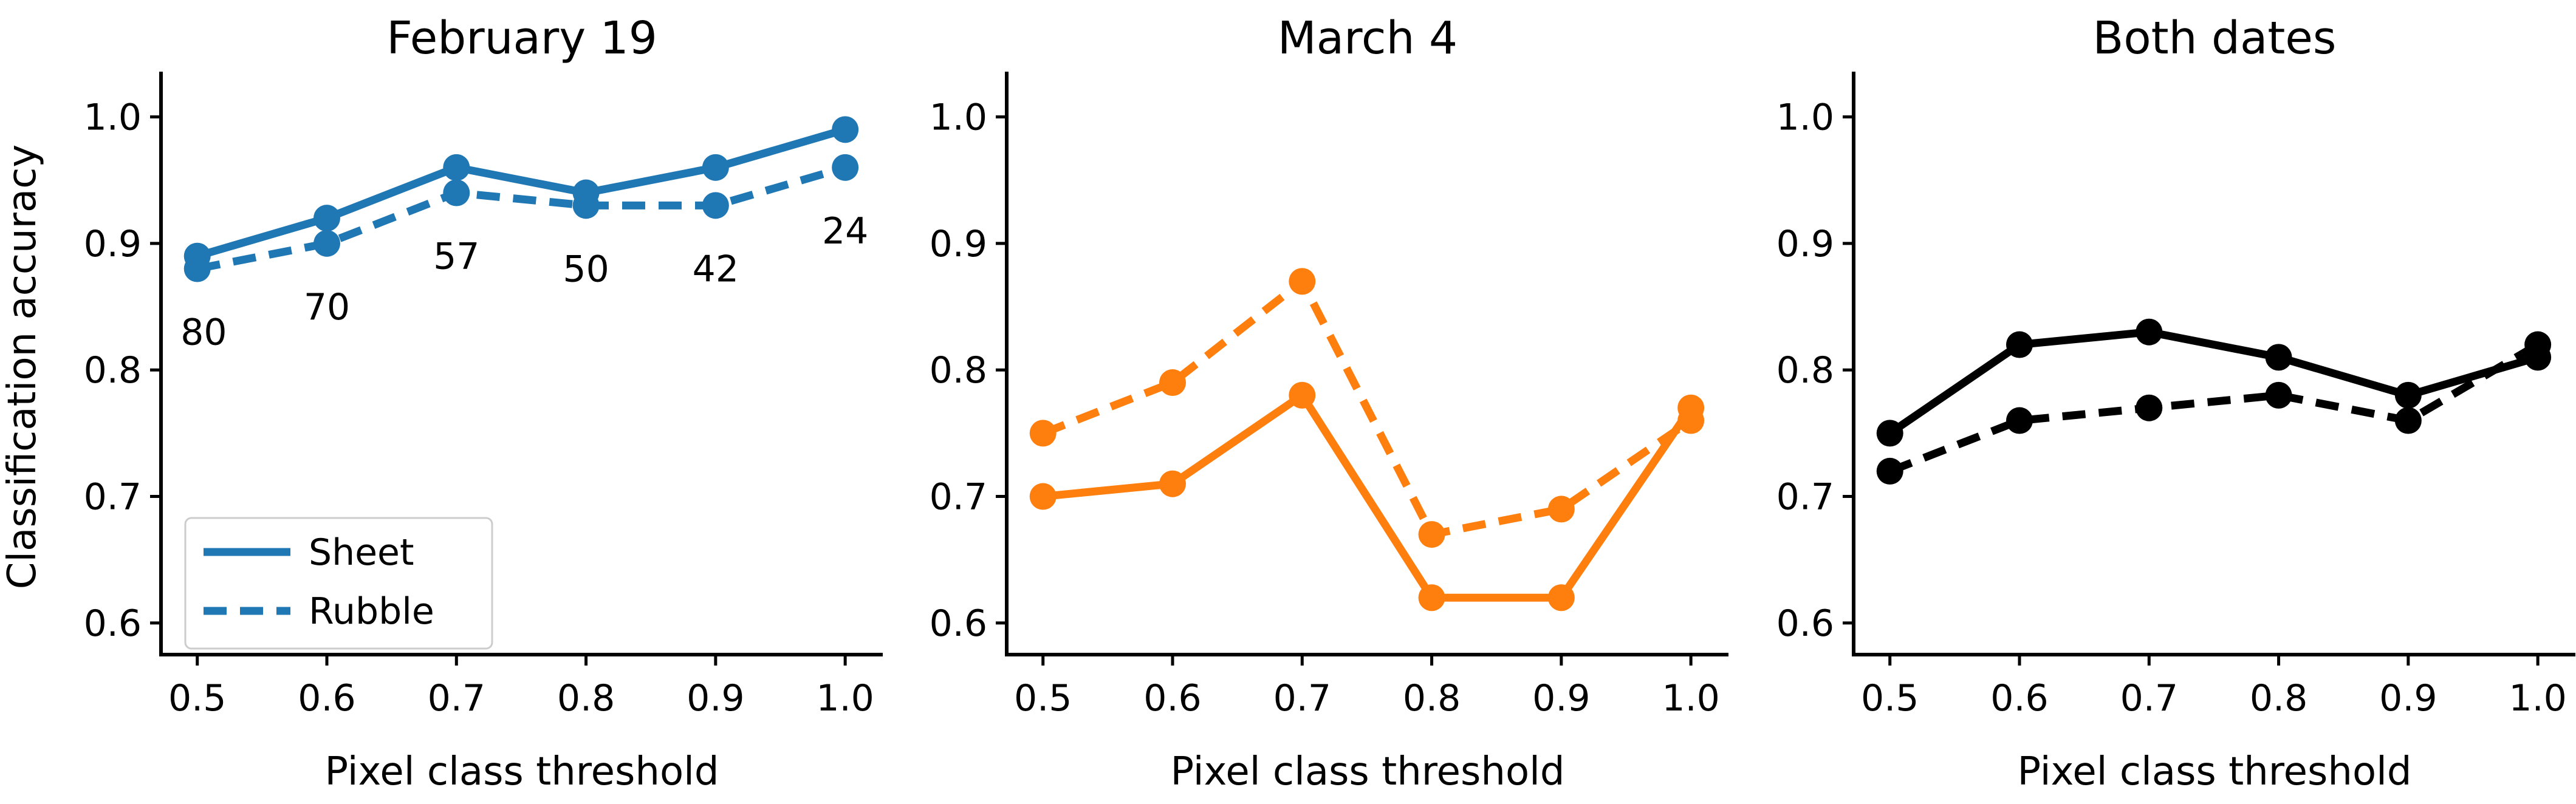  What do you see at coordinates (203, 333) in the screenshot?
I see `annotation-label: 80` at bounding box center [203, 333].